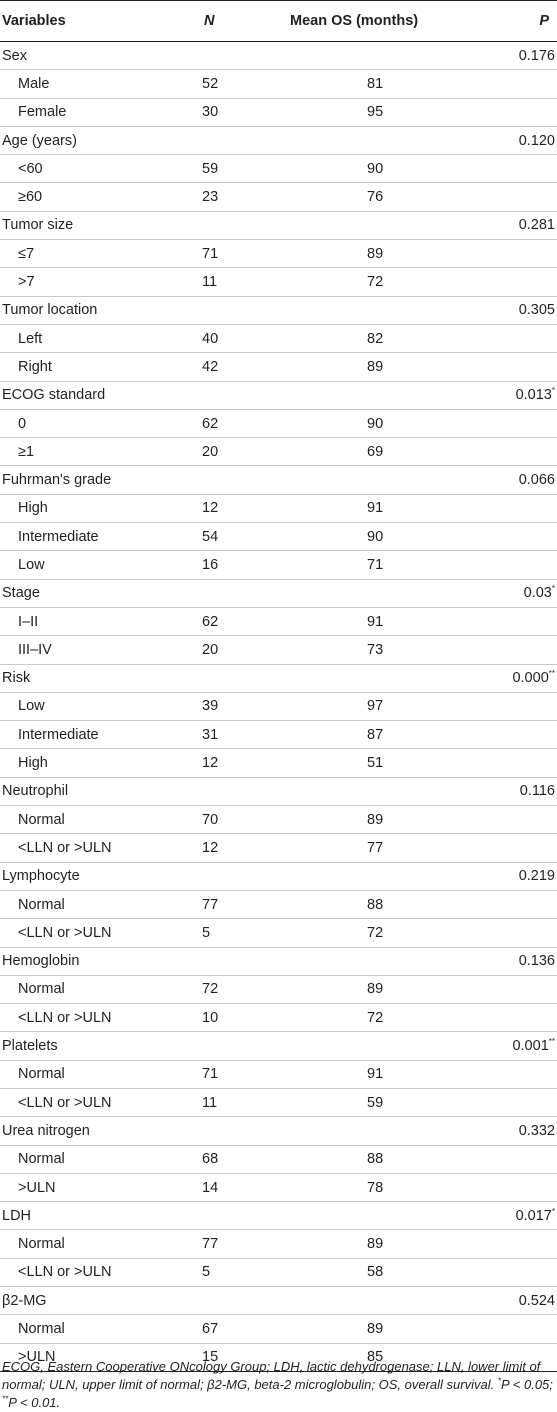 The width and height of the screenshot is (557, 1412). Describe the element at coordinates (80, 367) in the screenshot. I see `row-label: Right` at that location.